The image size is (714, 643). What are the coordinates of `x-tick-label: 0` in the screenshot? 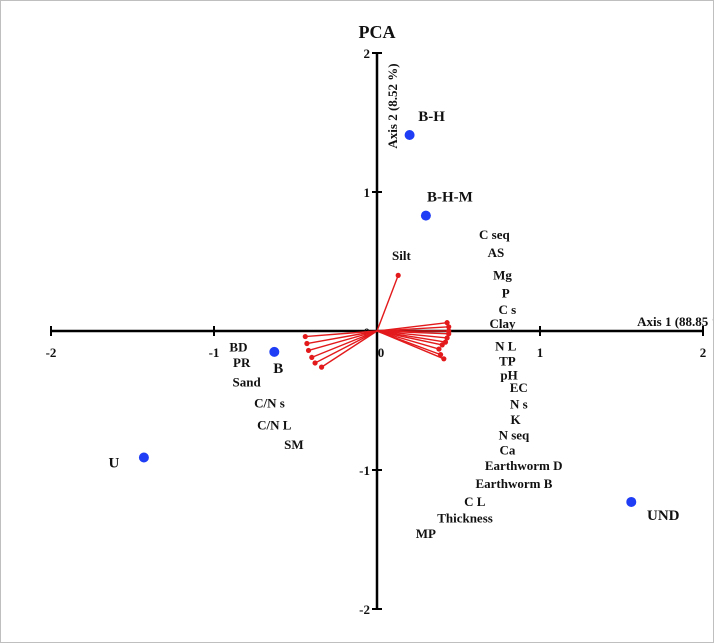 It's located at (381, 352).